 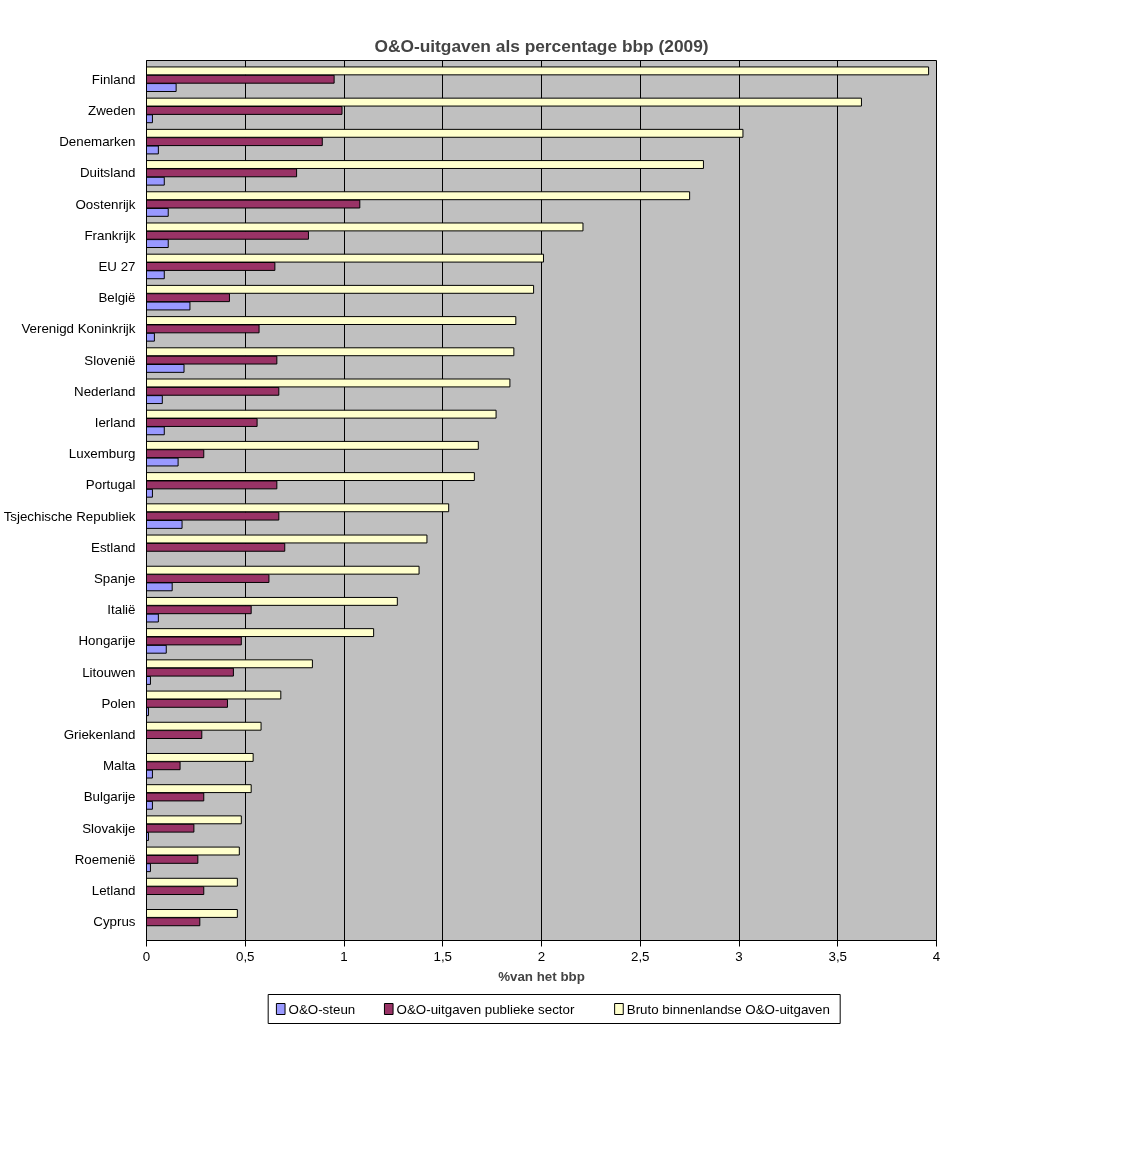 I want to click on y-tick-label: Slovakije, so click(x=109, y=828).